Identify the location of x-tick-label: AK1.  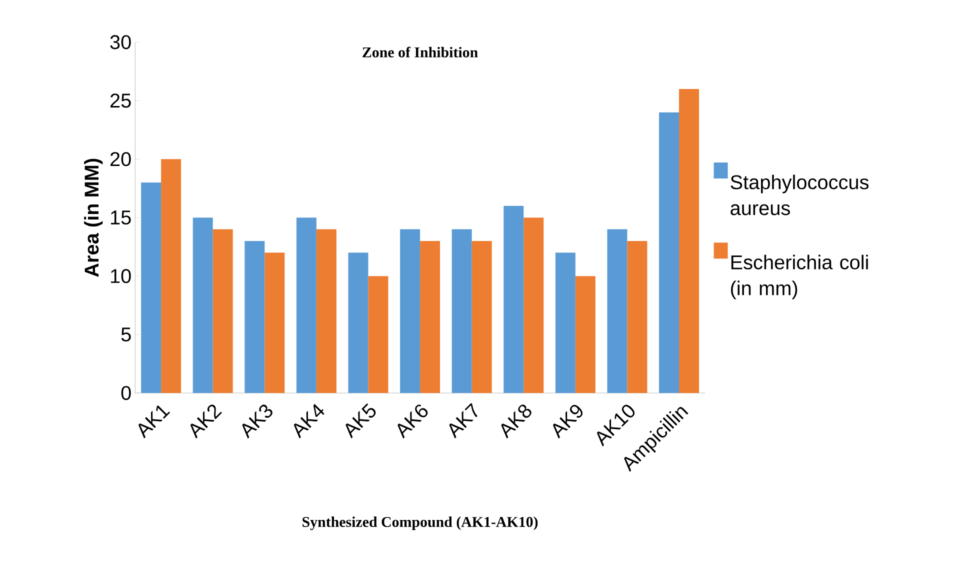
(154, 421).